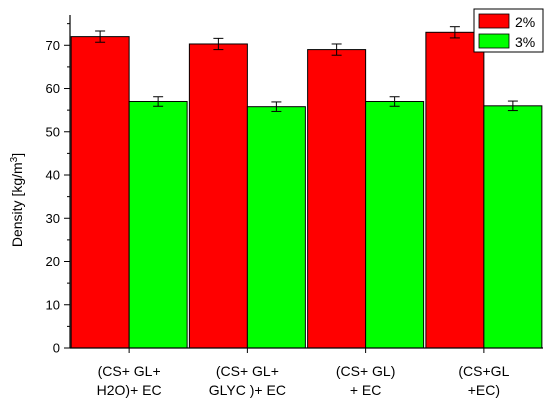 Image resolution: width=550 pixels, height=407 pixels. I want to click on y-axis-title: Density [kg/m3], so click(17, 200).